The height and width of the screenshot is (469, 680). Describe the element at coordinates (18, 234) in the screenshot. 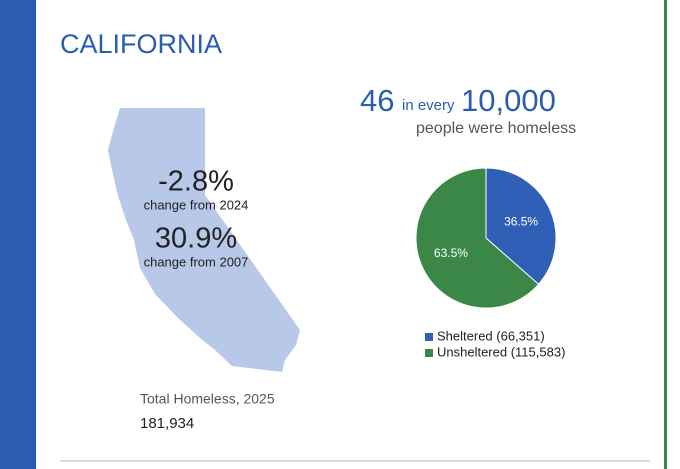

I see `side-bar` at that location.